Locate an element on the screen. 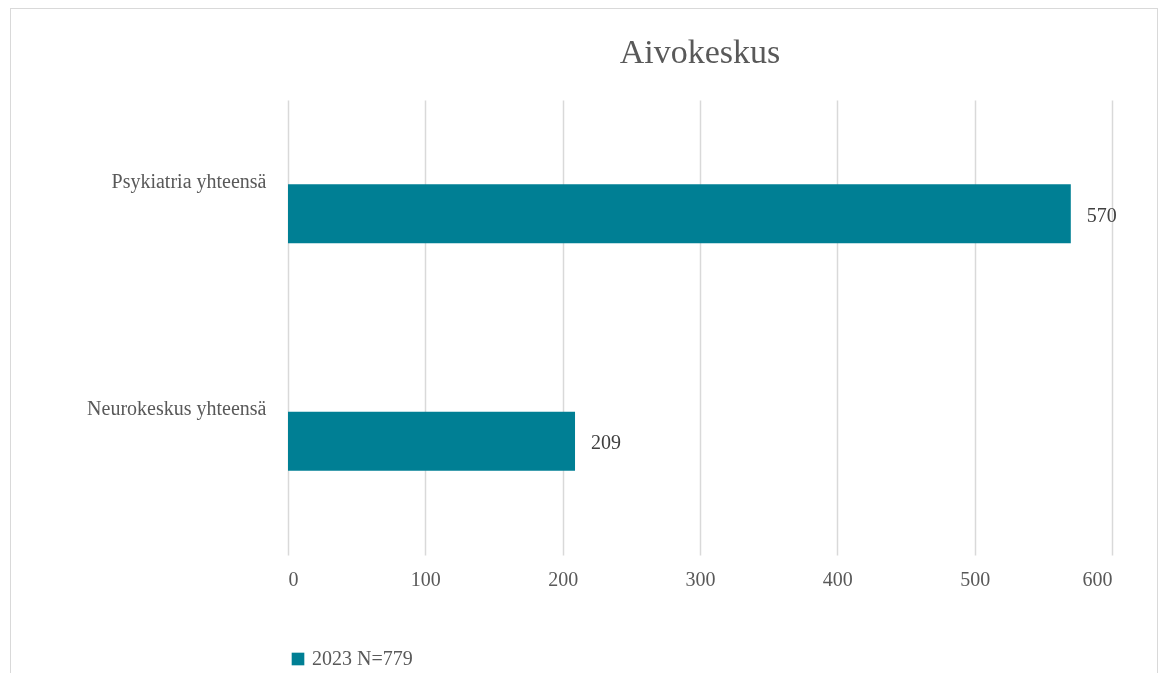  data-label: 570 is located at coordinates (1101, 214).